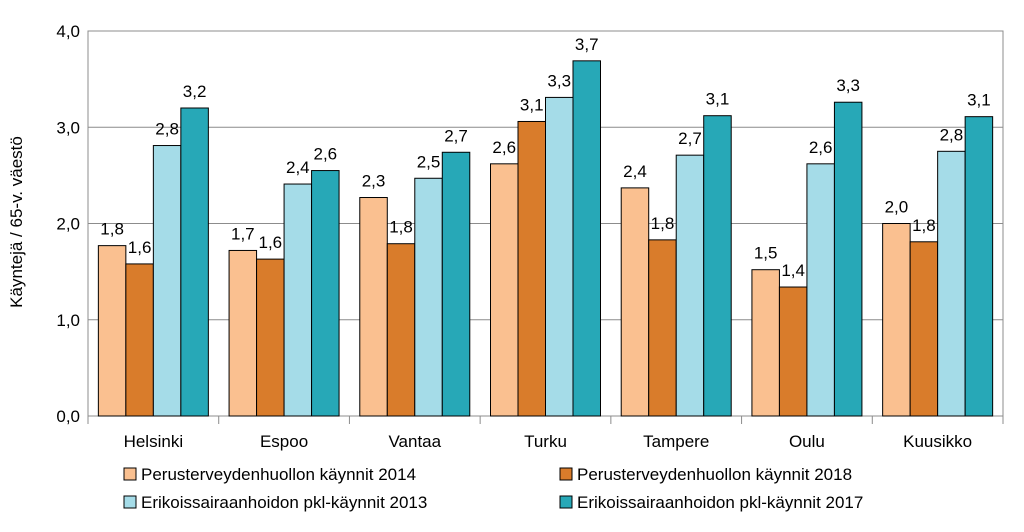 The height and width of the screenshot is (532, 1024). What do you see at coordinates (243, 233) in the screenshot?
I see `bar-value-label: 1,7` at bounding box center [243, 233].